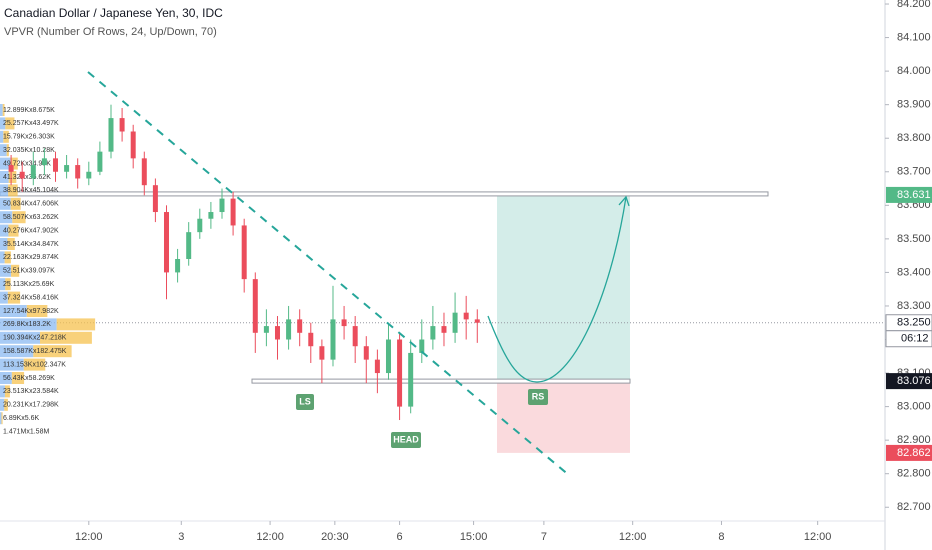 Image resolution: width=932 pixels, height=550 pixels. I want to click on x-tick-label: 6, so click(400, 537).